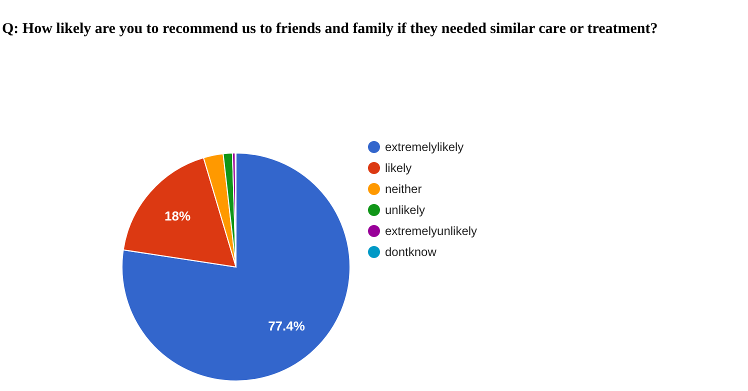 The height and width of the screenshot is (391, 748). I want to click on chart-title: Q: How likely are you to recommend us to friends and family if they needed similar care or treatment?, so click(330, 29).